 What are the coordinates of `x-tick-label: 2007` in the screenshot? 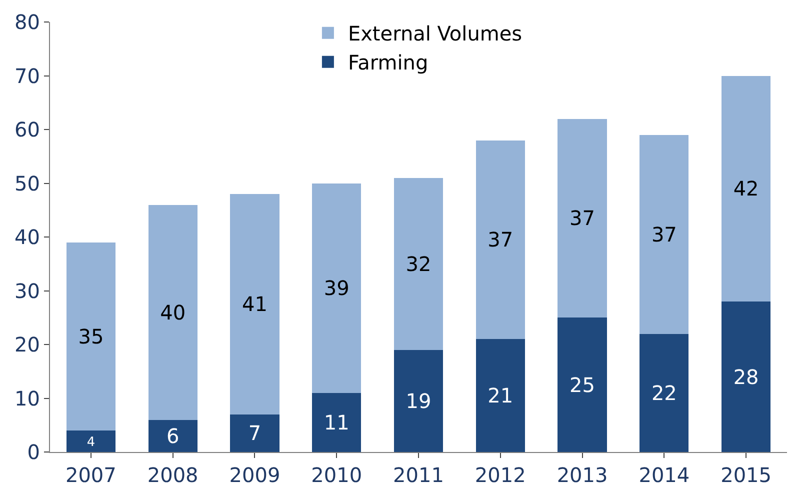 It's located at (90, 475).